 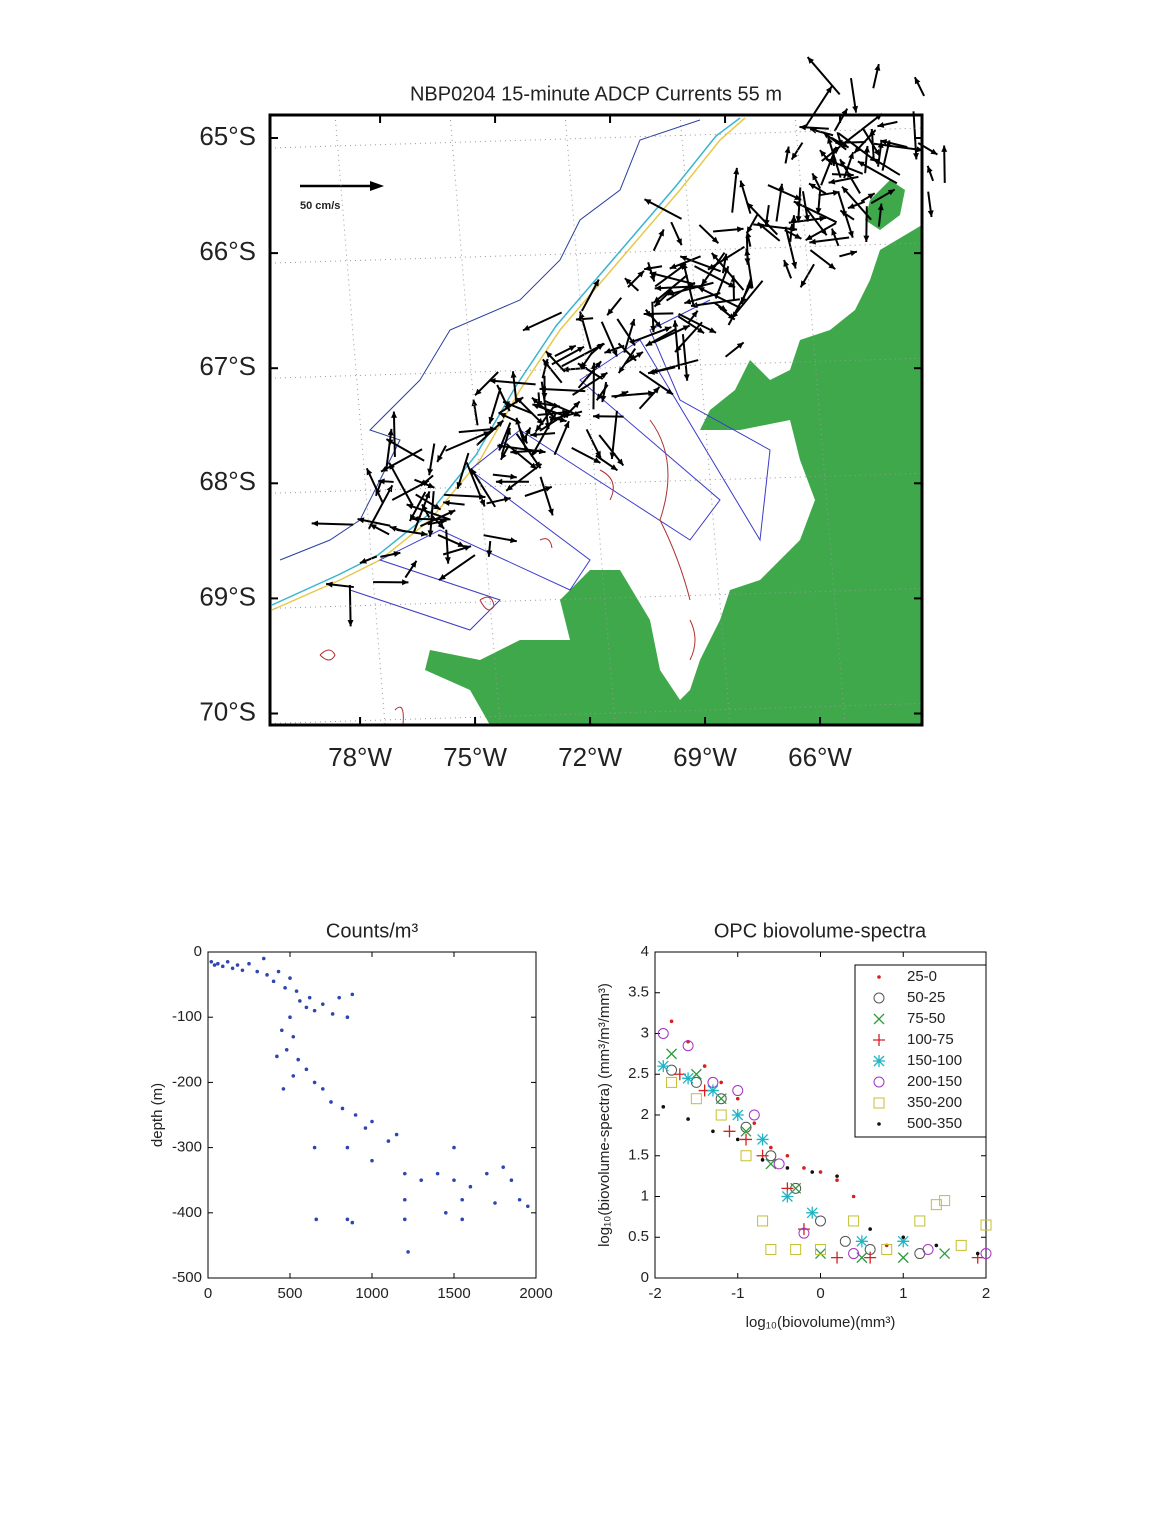 I want to click on legend-label: 75-50, so click(x=926, y=1018).